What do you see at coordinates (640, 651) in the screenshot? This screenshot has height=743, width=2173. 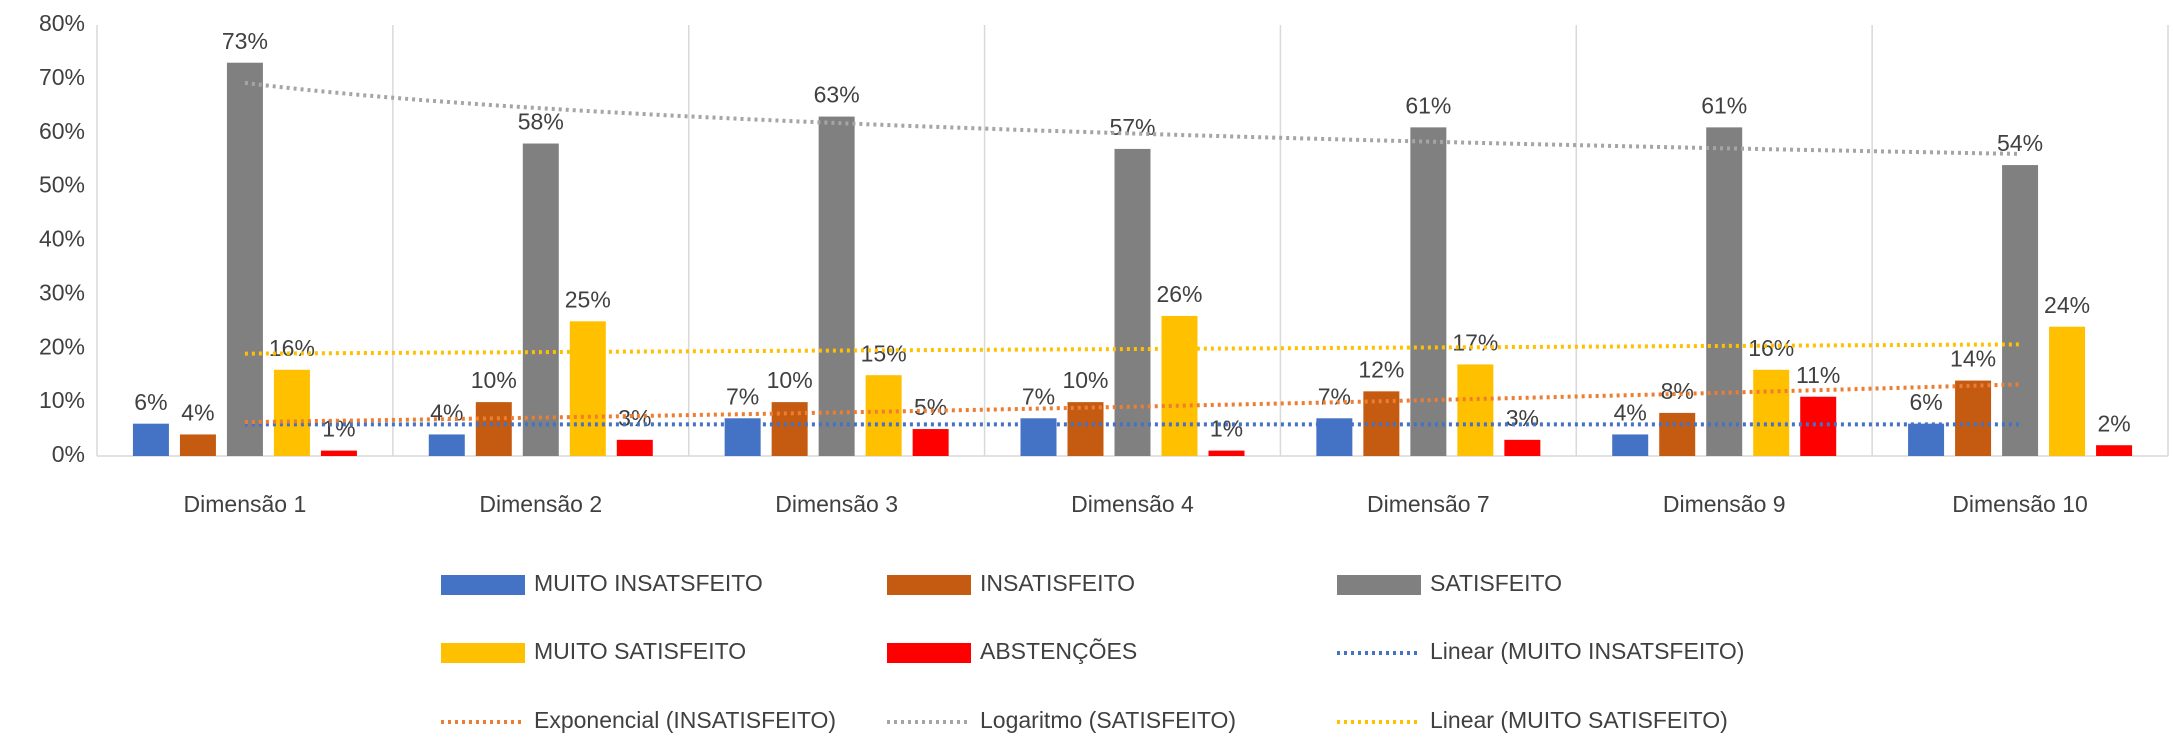 I see `legend-label: MUITO SATISFEITO` at bounding box center [640, 651].